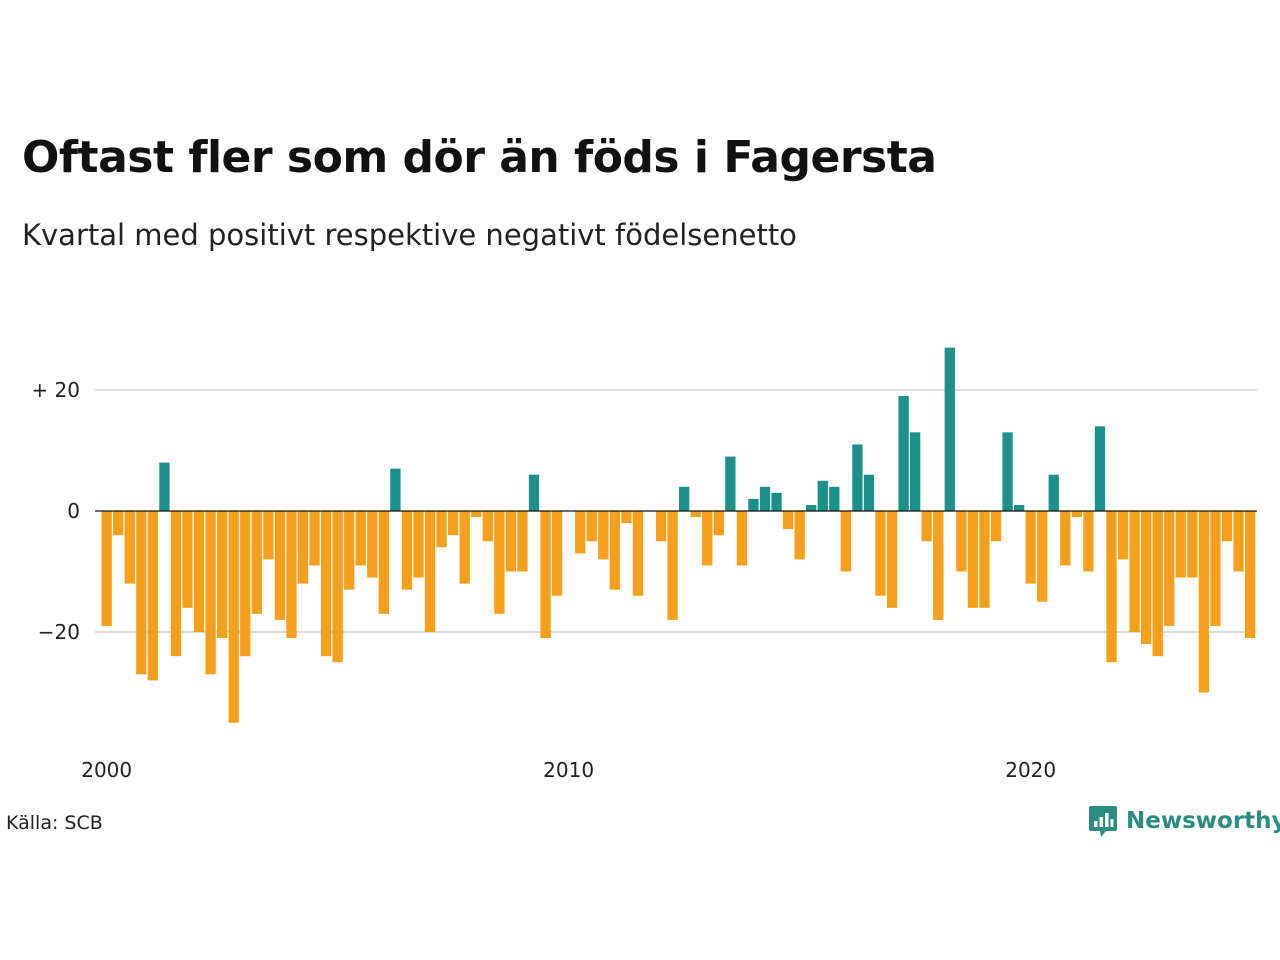 This screenshot has width=1280, height=960. I want to click on newsworthy-logo-icon, so click(1103, 821).